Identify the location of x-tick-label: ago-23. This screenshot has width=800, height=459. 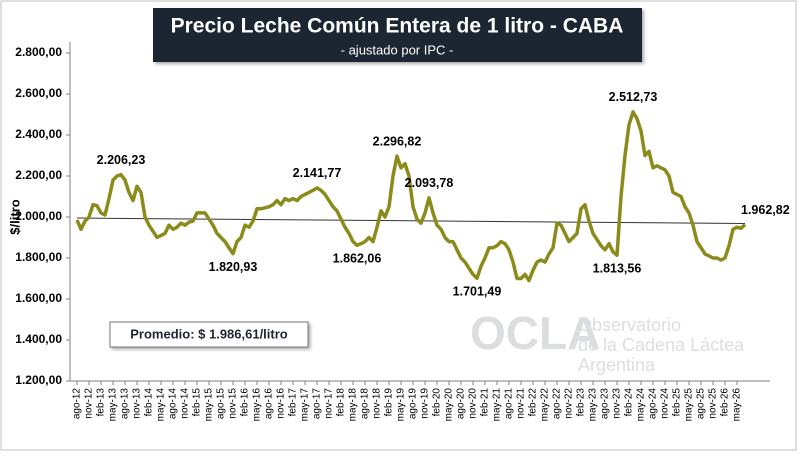
(605, 404).